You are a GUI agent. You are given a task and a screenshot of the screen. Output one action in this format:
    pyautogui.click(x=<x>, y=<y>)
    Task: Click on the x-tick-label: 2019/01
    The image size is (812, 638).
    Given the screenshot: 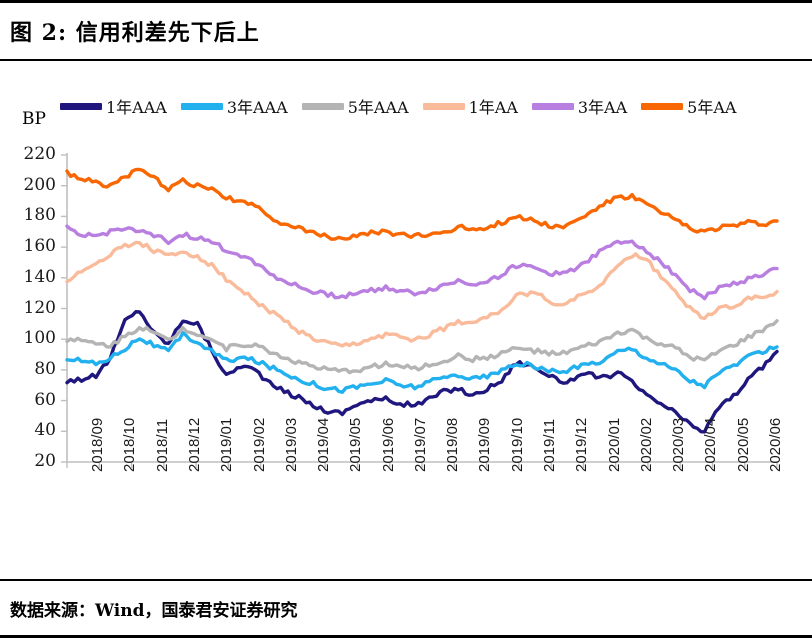 What is the action you would take?
    pyautogui.click(x=227, y=444)
    